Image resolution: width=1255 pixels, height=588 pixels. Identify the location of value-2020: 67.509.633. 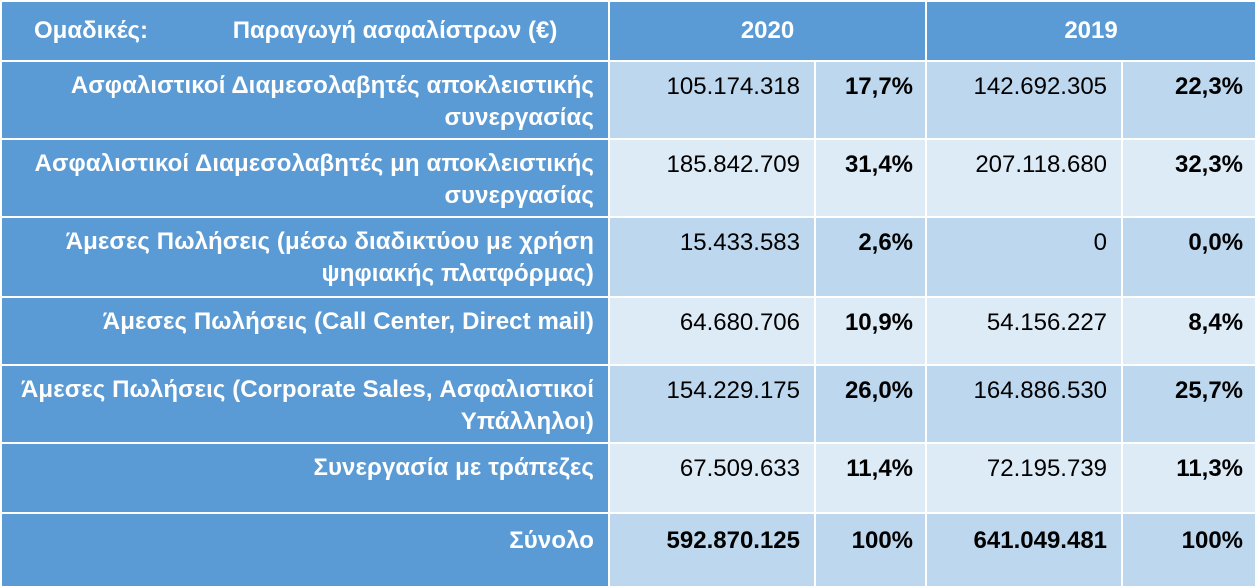
(712, 478).